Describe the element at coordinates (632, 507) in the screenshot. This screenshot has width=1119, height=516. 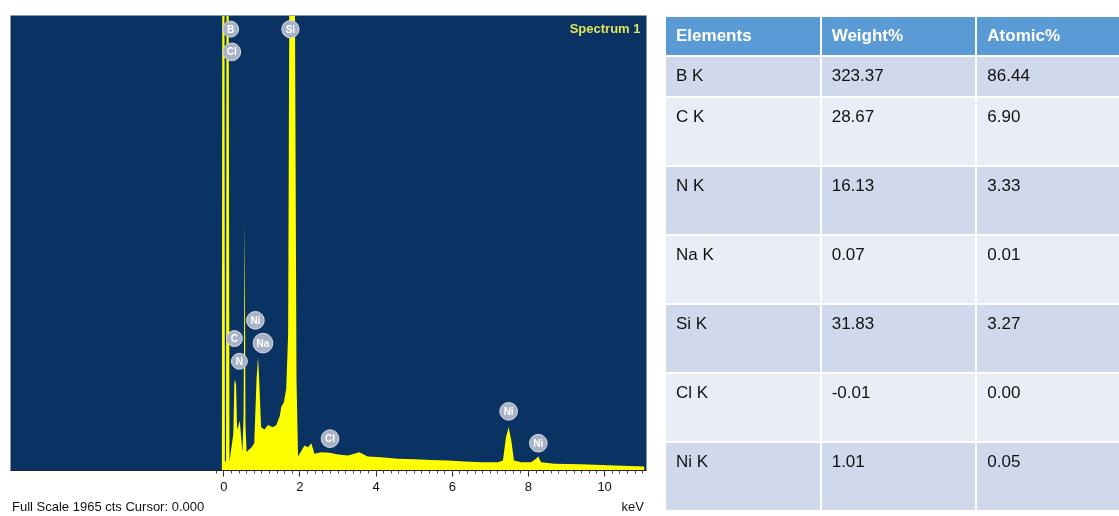
I see `x-axis-title: keV` at that location.